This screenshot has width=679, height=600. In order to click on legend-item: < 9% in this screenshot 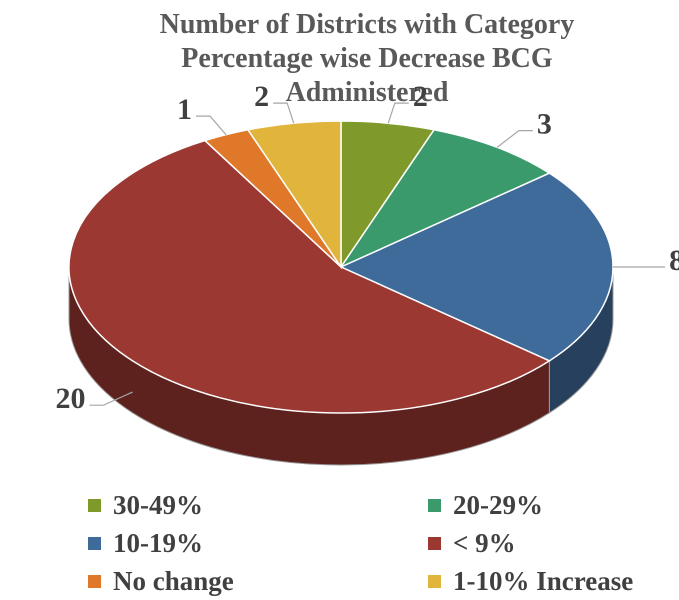, I will do `click(548, 543)`.